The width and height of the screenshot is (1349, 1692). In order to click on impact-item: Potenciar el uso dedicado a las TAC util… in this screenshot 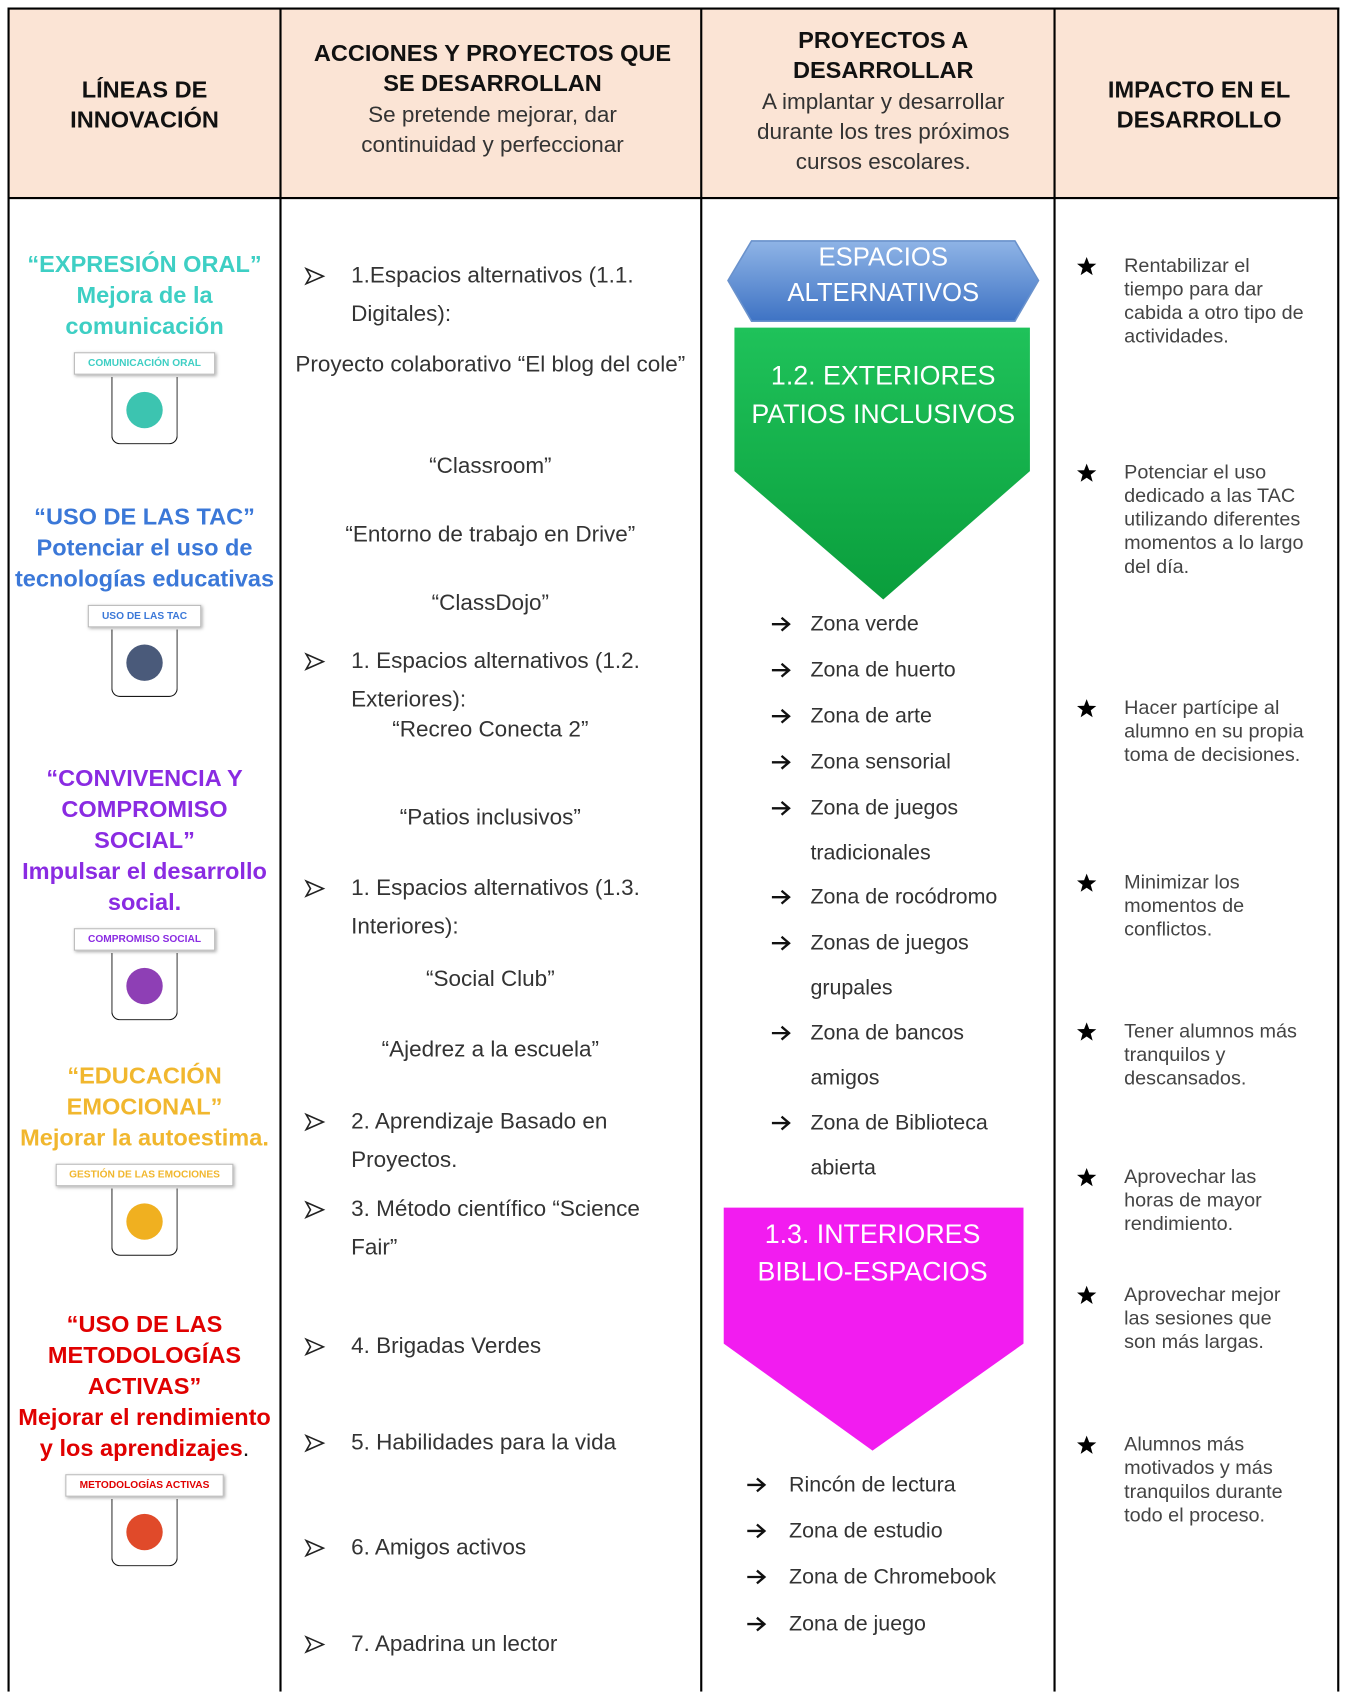, I will do `click(1214, 519)`.